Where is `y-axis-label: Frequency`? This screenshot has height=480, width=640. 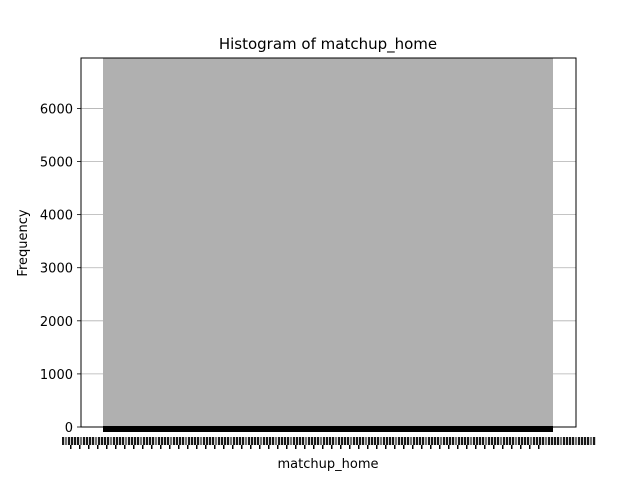 y-axis-label: Frequency is located at coordinates (23, 242).